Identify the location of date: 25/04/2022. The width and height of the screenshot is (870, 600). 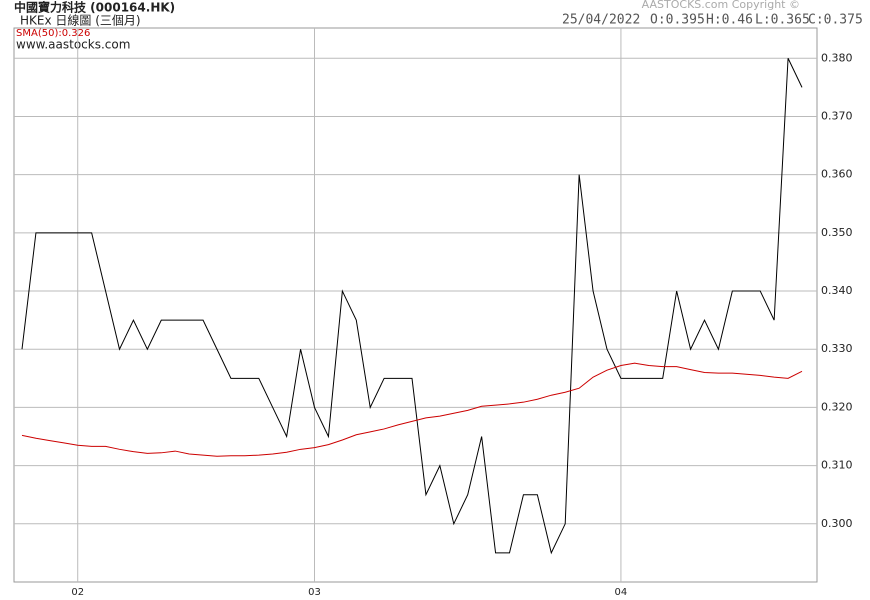
(601, 20).